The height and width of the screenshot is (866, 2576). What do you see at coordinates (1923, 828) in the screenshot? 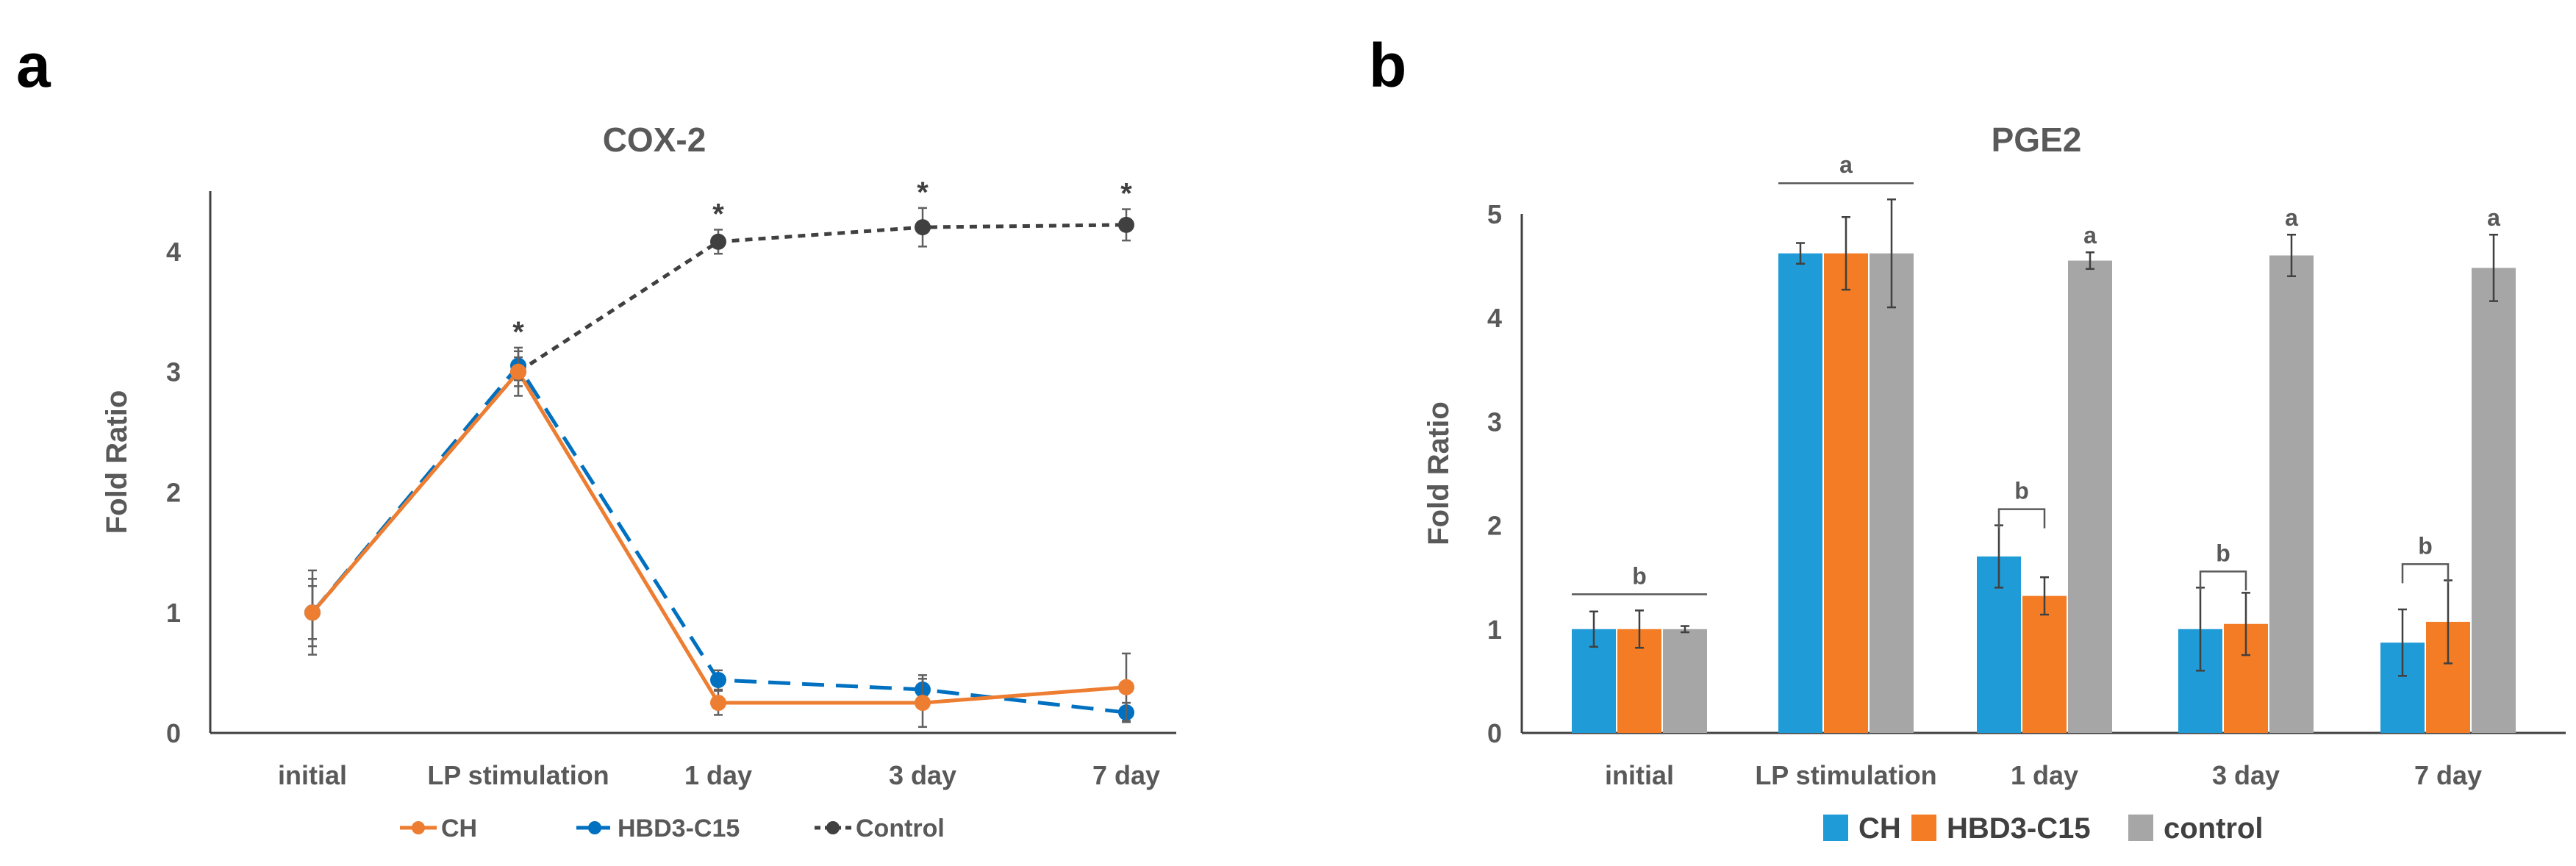
I see `legend-swatch-hbd3-c15` at bounding box center [1923, 828].